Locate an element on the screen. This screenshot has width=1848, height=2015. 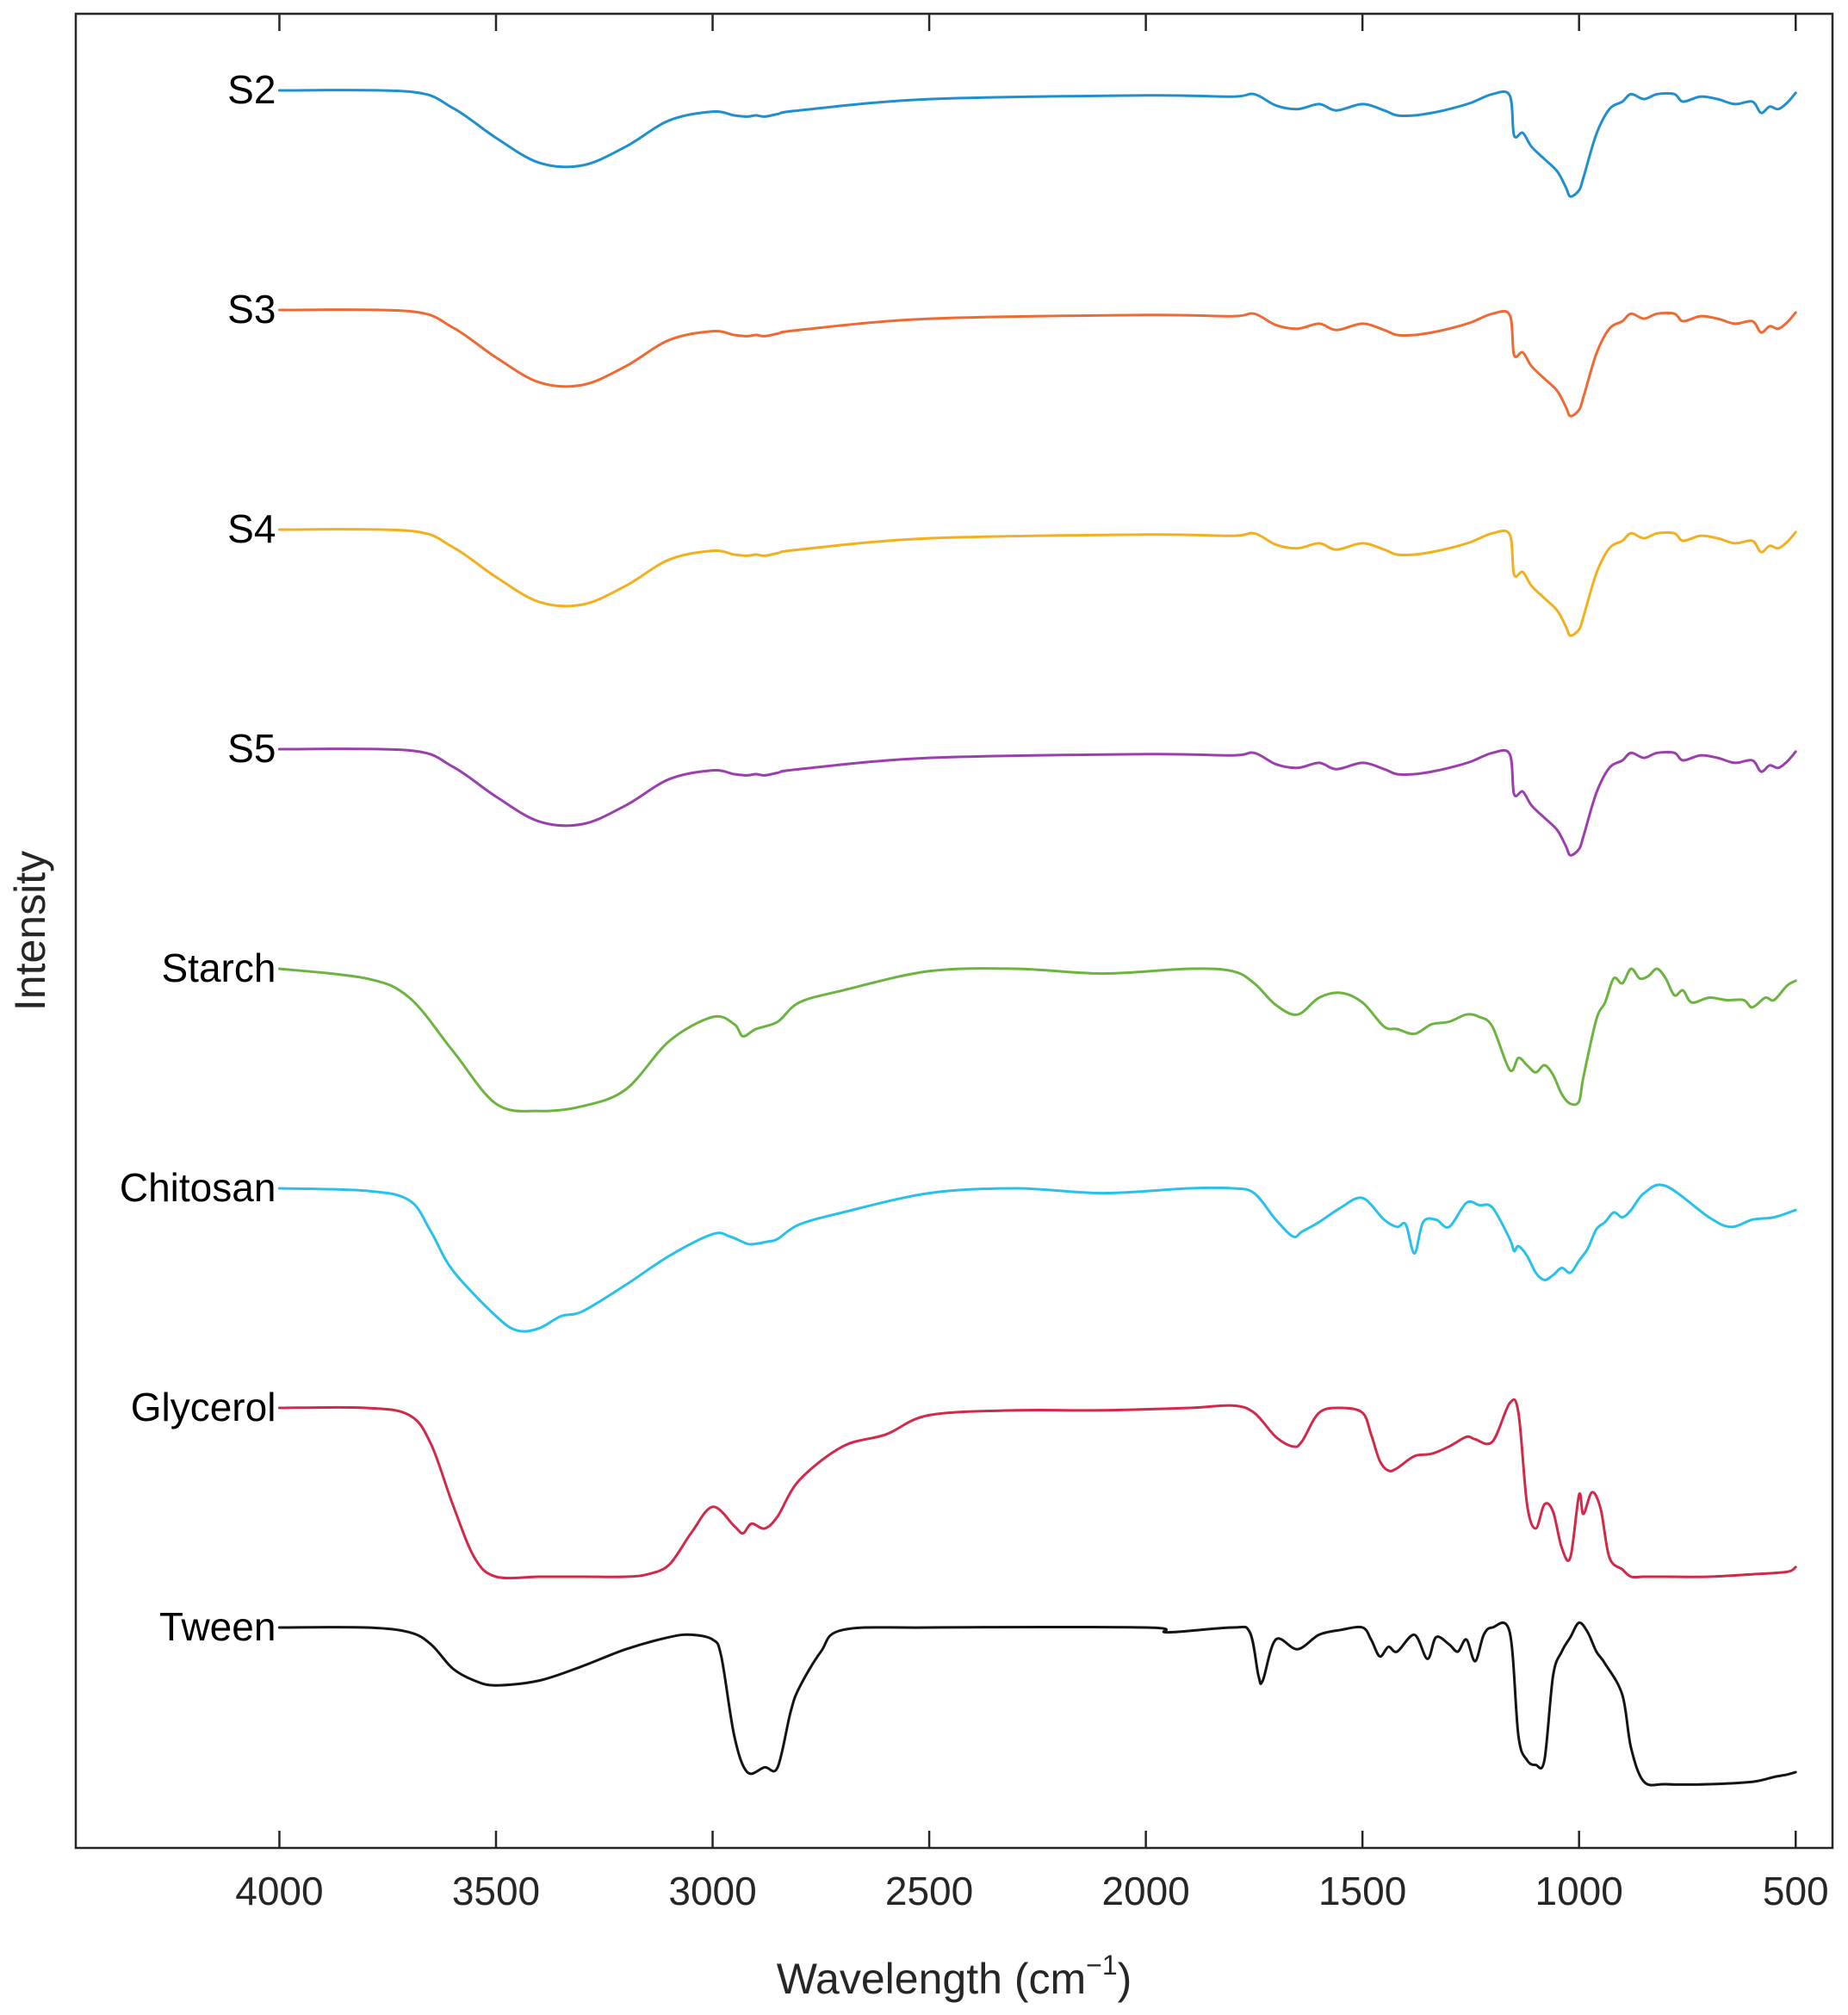
x-tick-label: 500 is located at coordinates (1796, 1891).